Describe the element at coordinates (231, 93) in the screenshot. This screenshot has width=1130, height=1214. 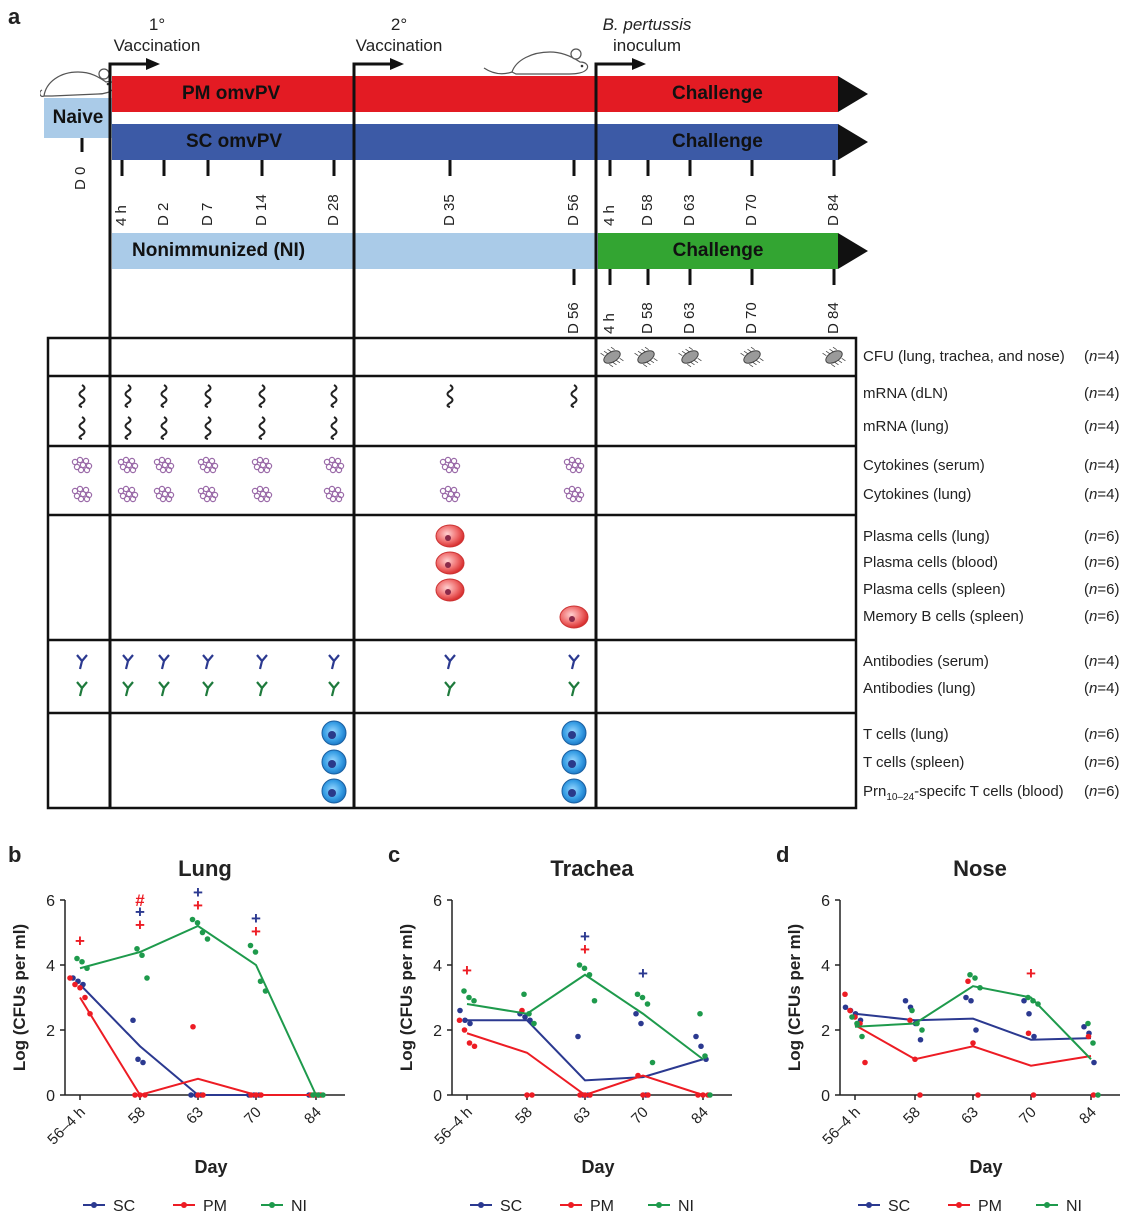
I see `pm-omvpv-label: PM omvPV` at that location.